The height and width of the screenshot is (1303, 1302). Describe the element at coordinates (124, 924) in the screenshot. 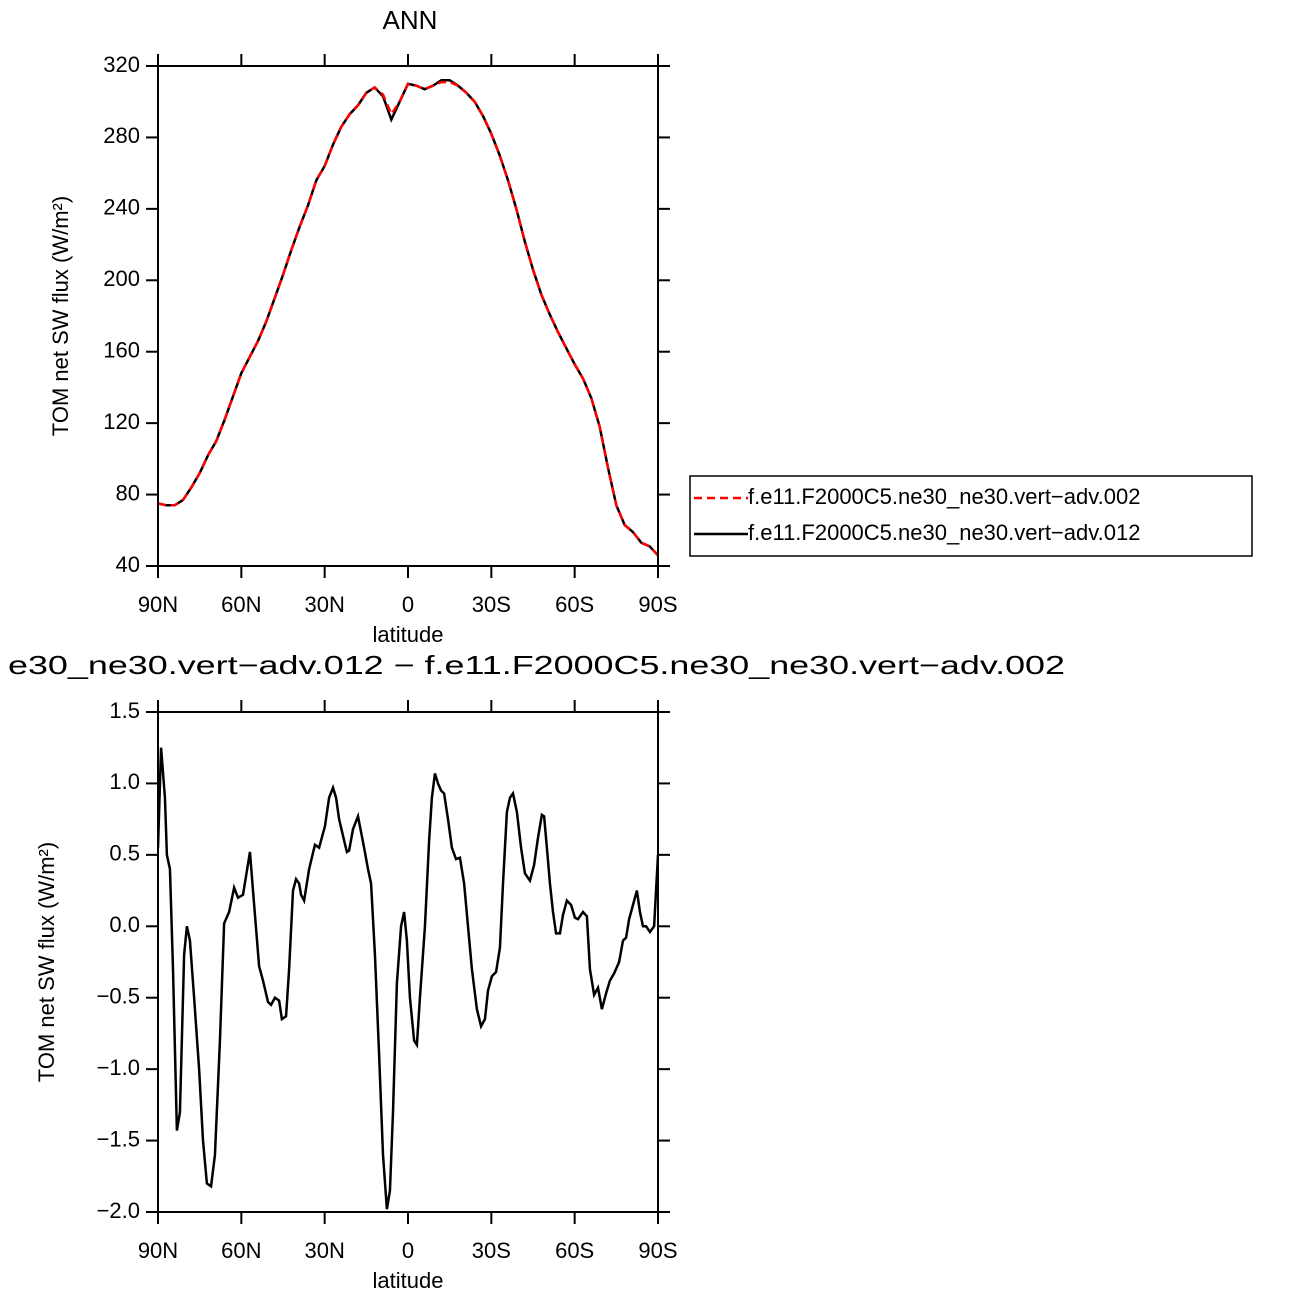

I see `y-tick-label: 0.0` at that location.